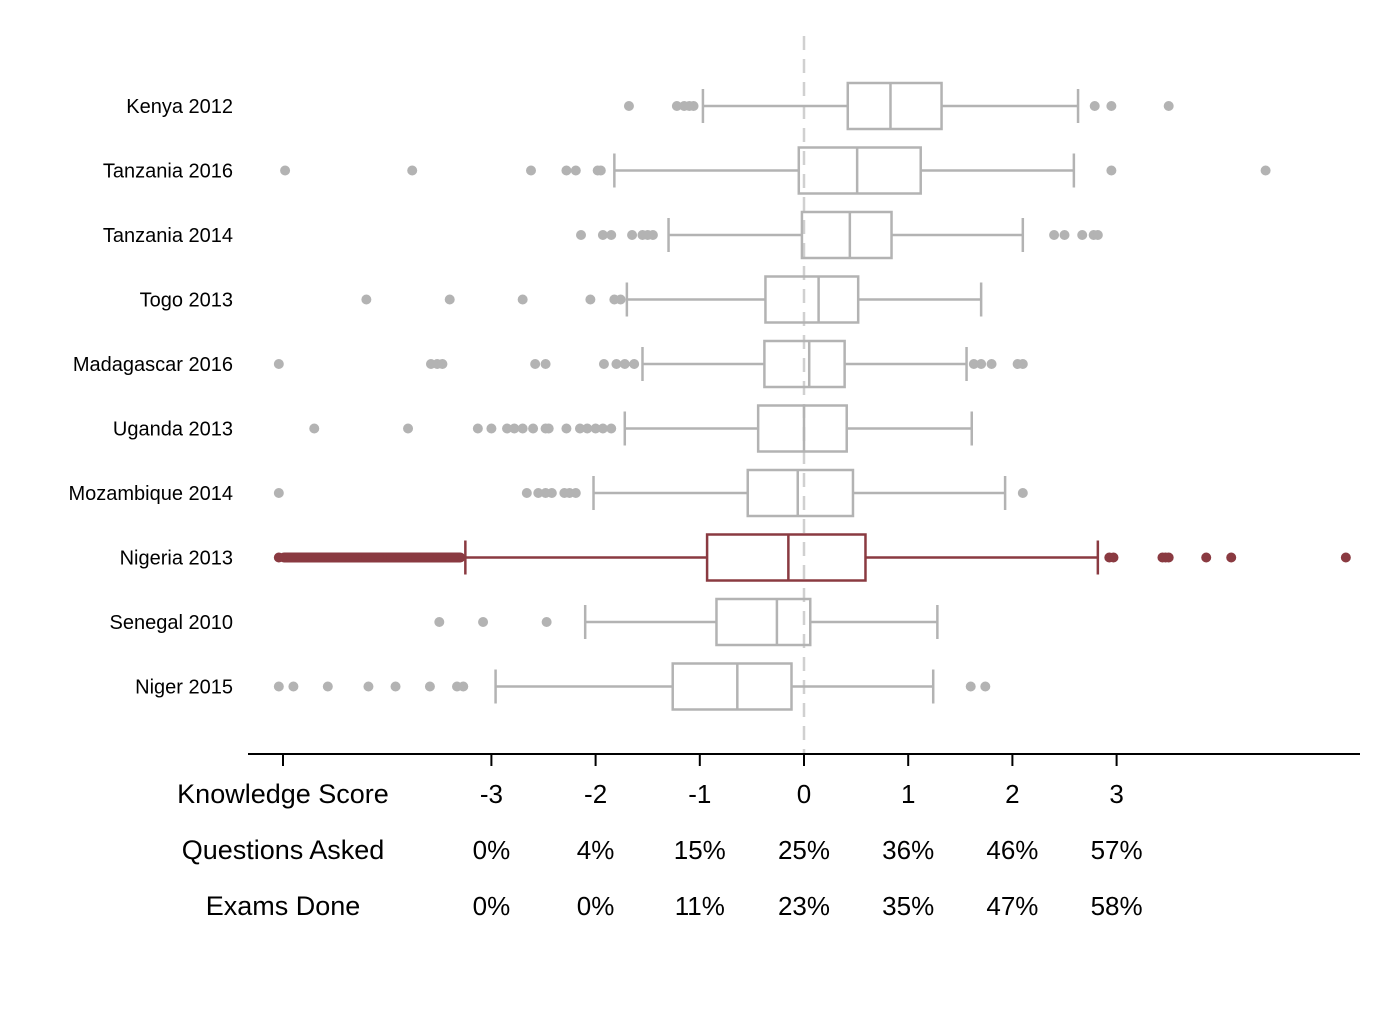 The image size is (1397, 1016). I want to click on table-row-label: Exams Done, so click(283, 906).